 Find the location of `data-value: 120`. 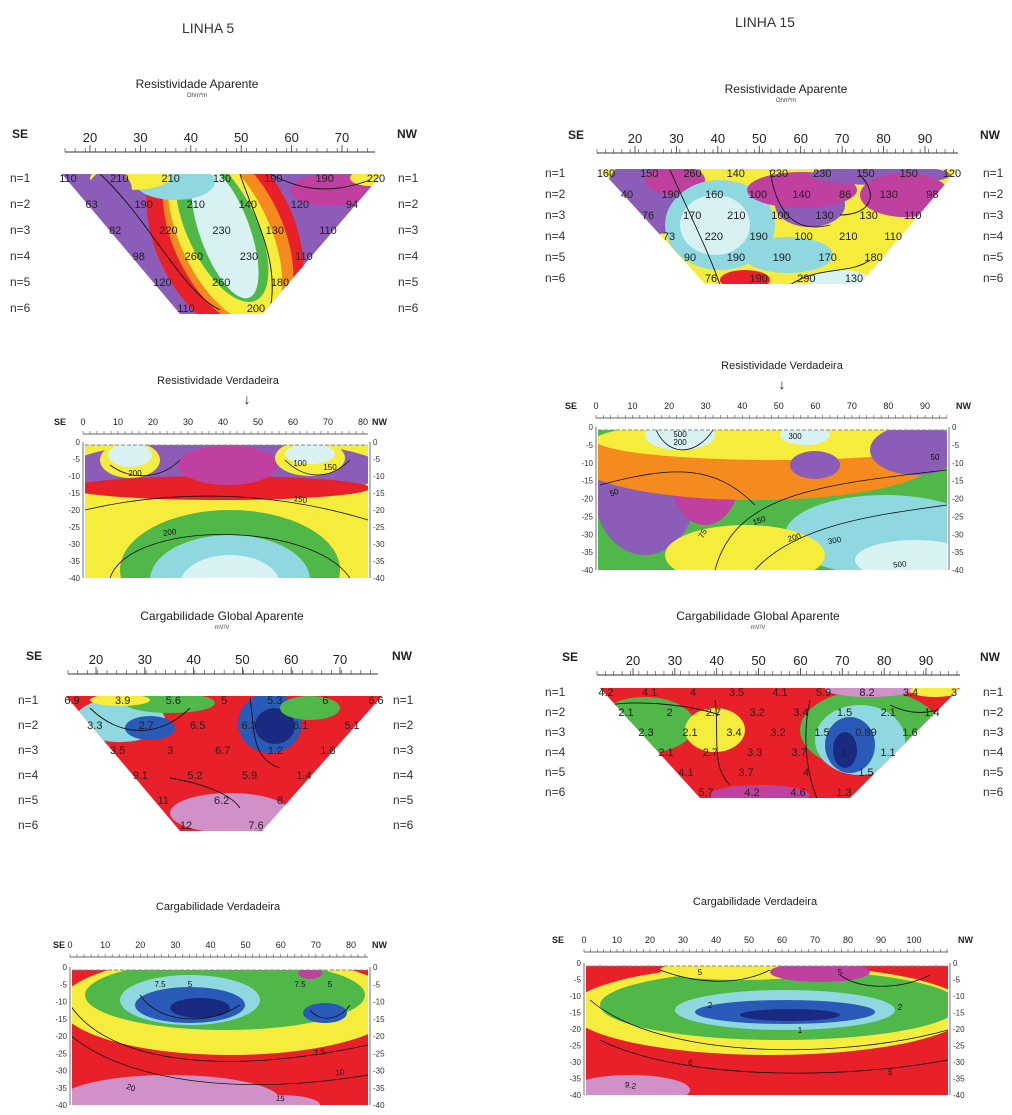

data-value: 120 is located at coordinates (162, 283).